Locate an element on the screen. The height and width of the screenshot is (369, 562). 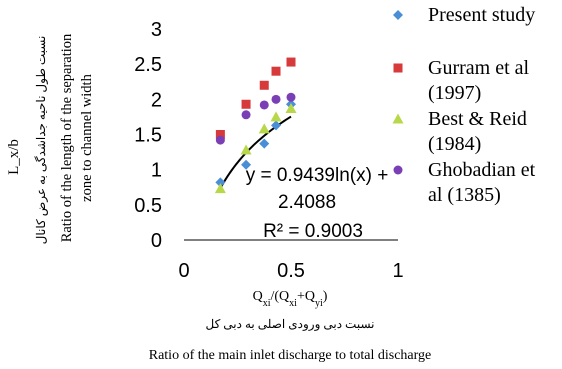
legend-label: Present study is located at coordinates (481, 15).